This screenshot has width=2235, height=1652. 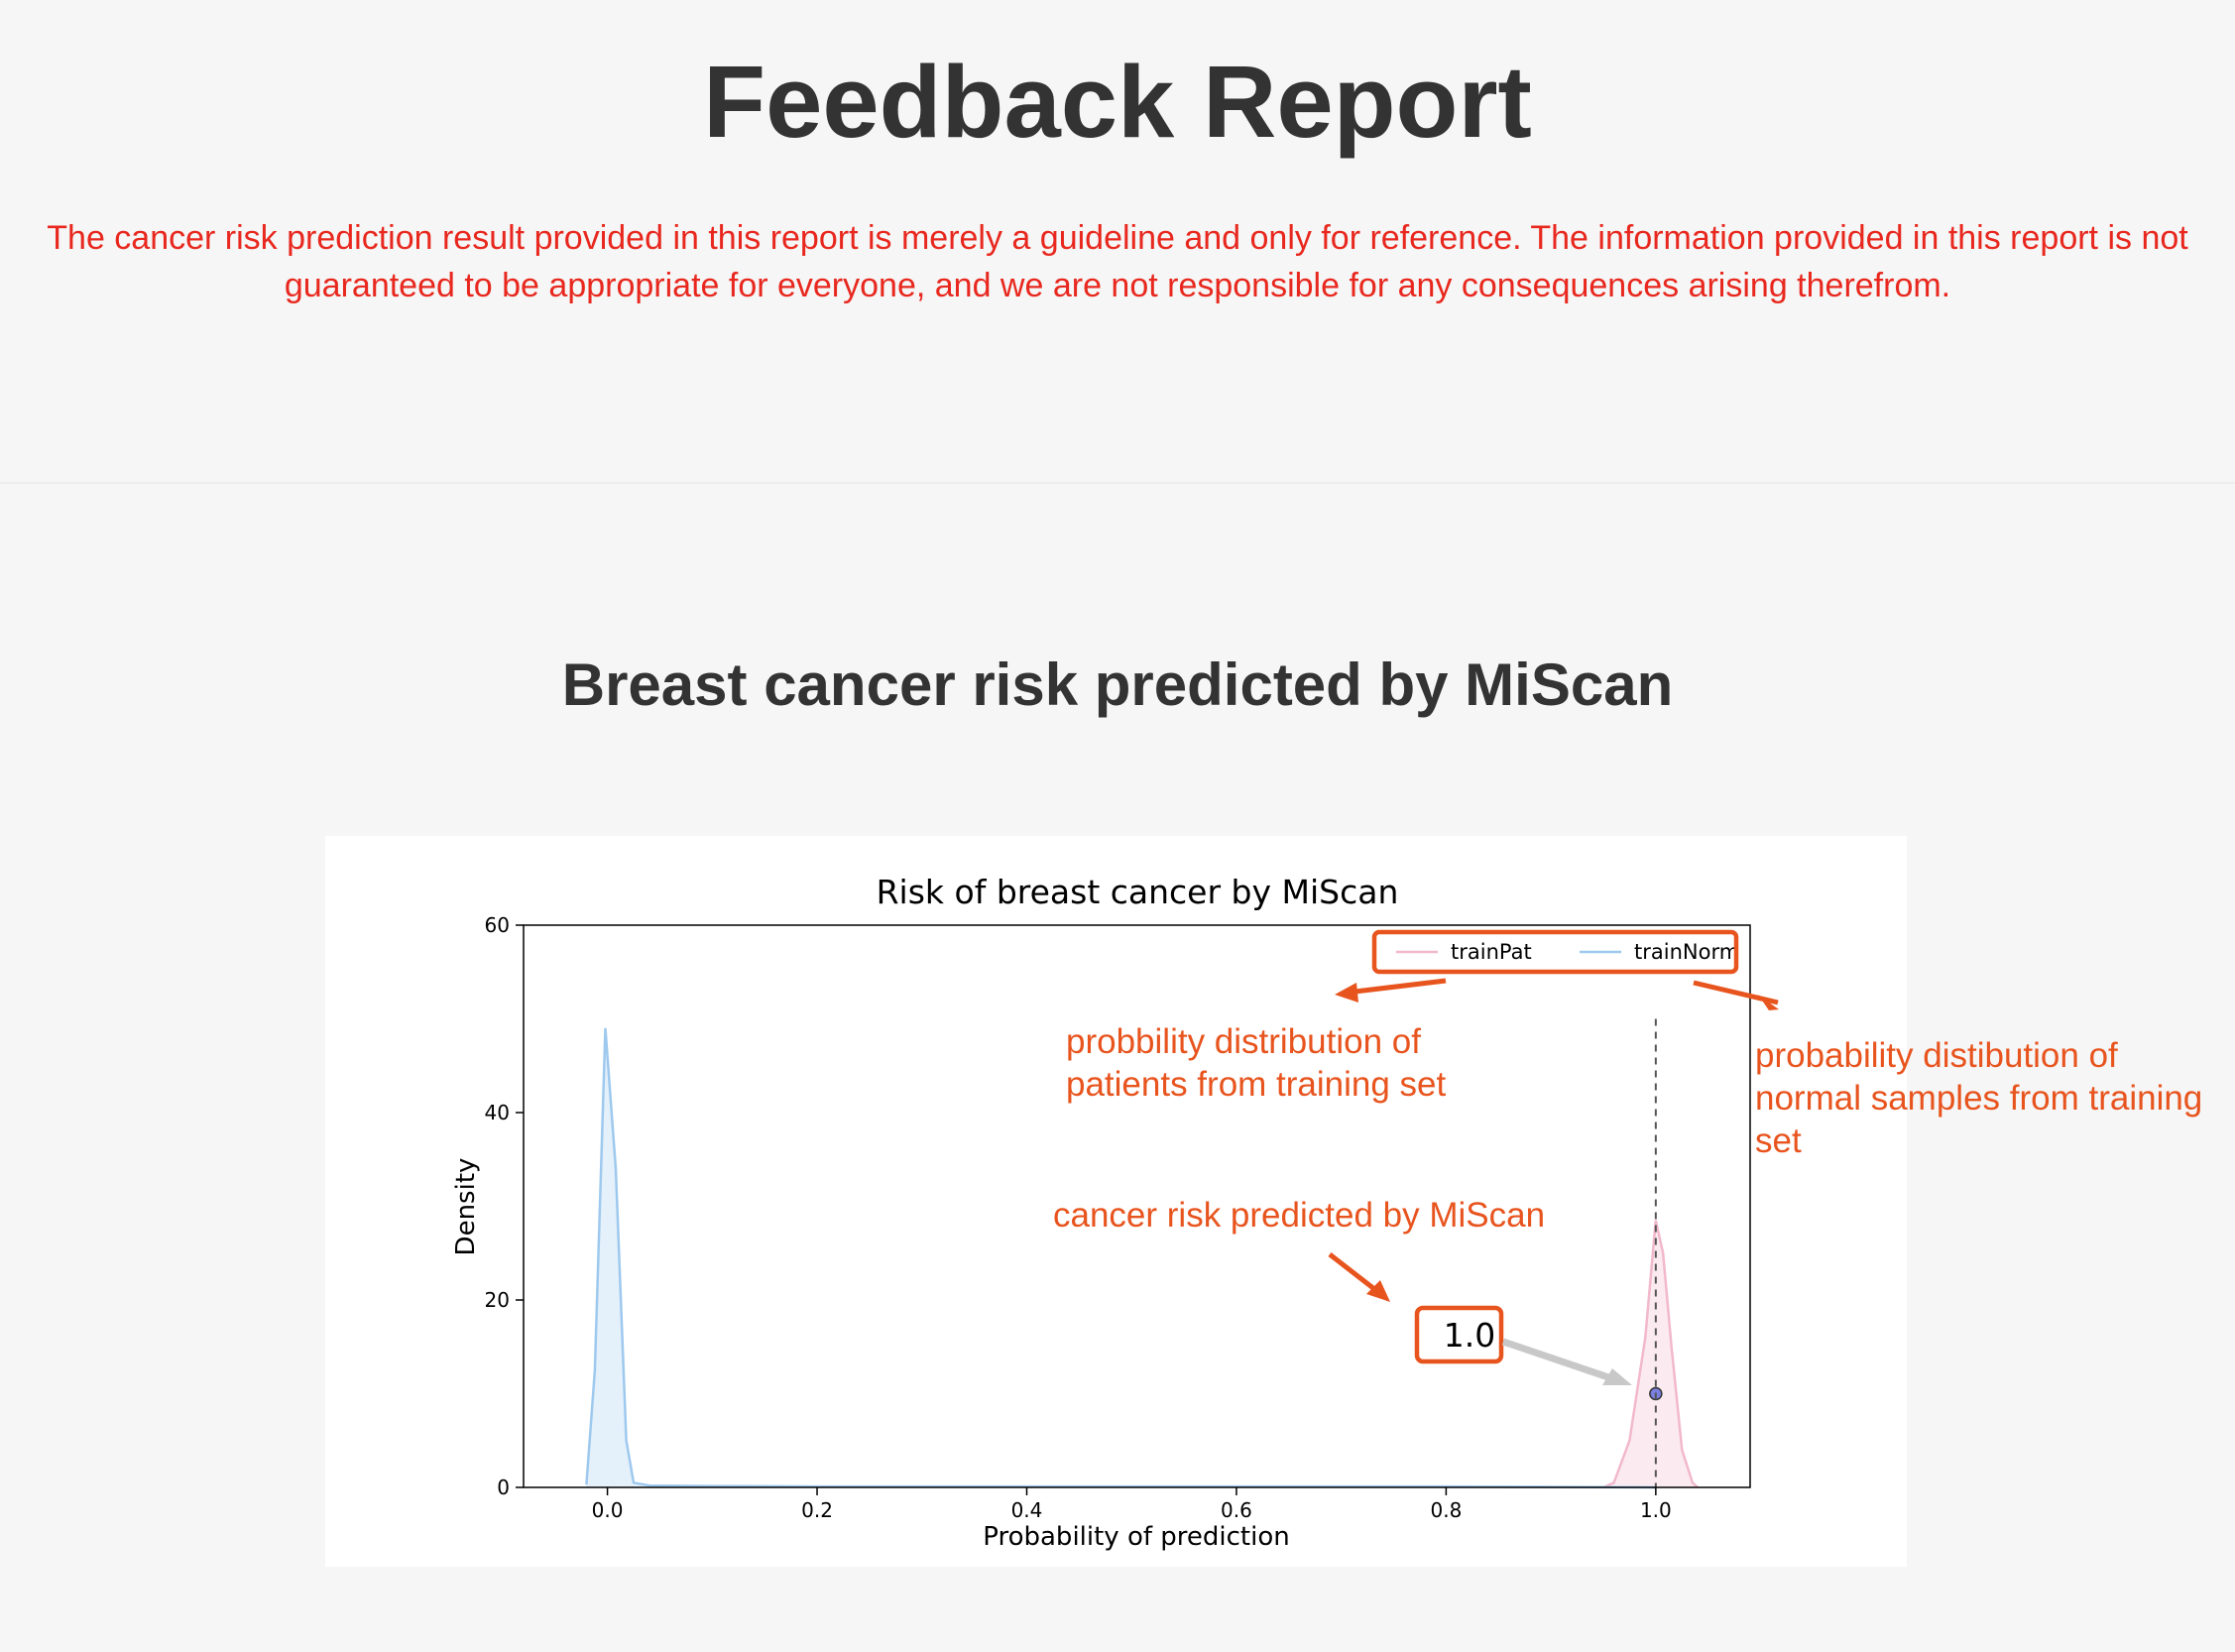 What do you see at coordinates (1117, 102) in the screenshot?
I see `page-title: Feedback Report` at bounding box center [1117, 102].